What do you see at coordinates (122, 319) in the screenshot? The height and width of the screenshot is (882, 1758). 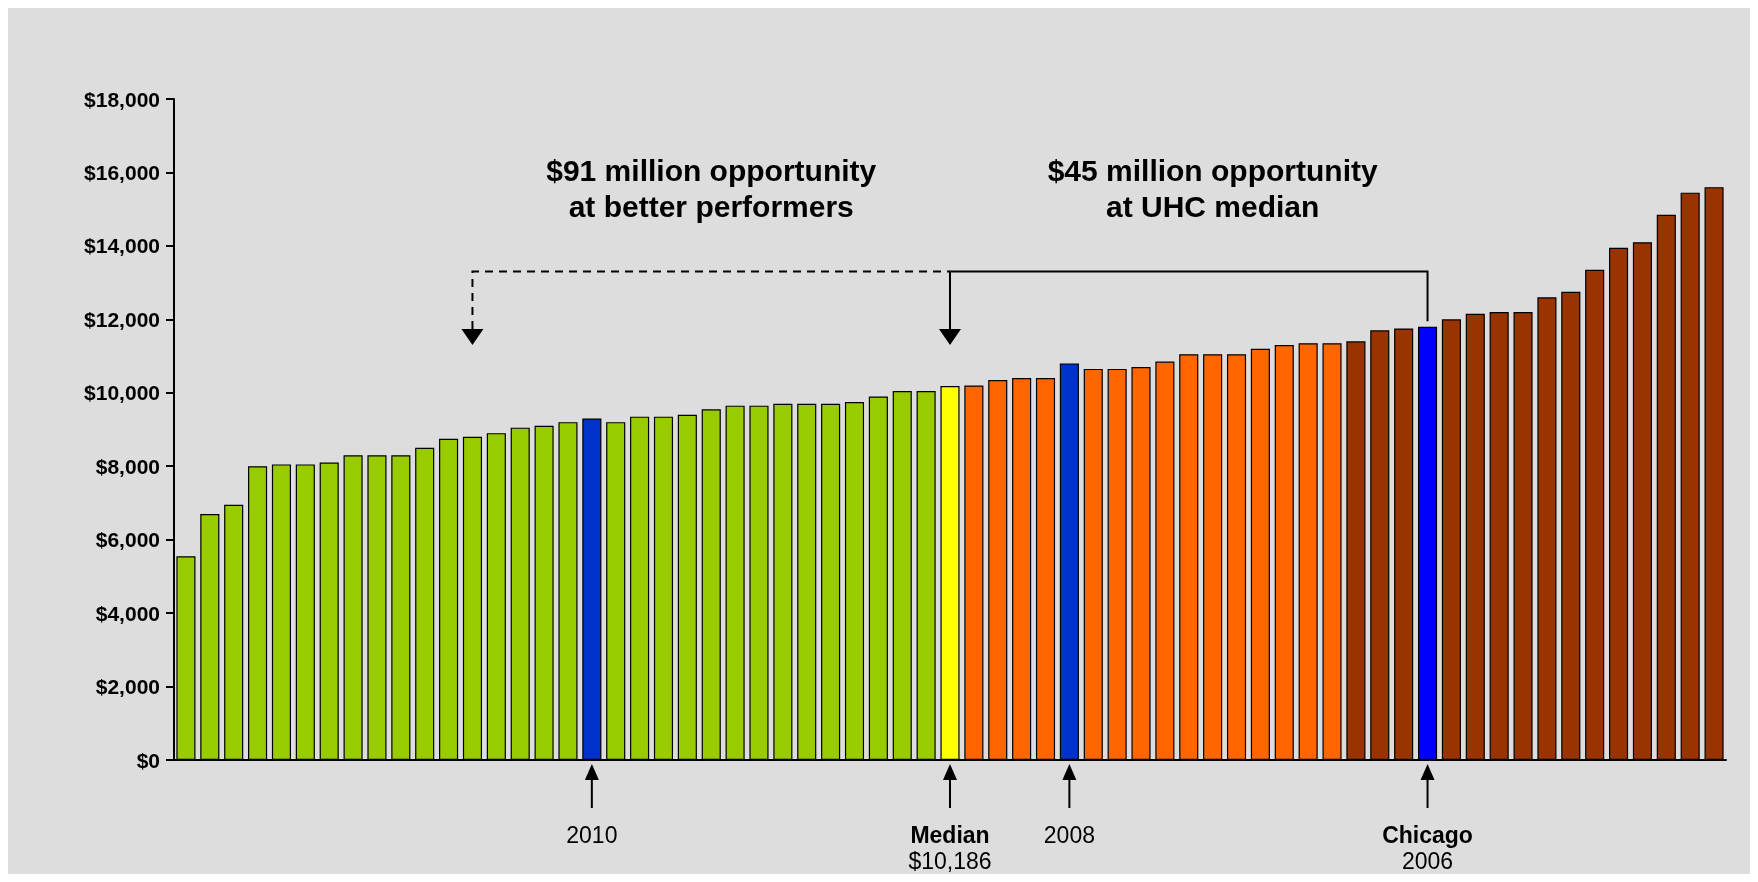 I see `y-tick-label: $12,000` at bounding box center [122, 319].